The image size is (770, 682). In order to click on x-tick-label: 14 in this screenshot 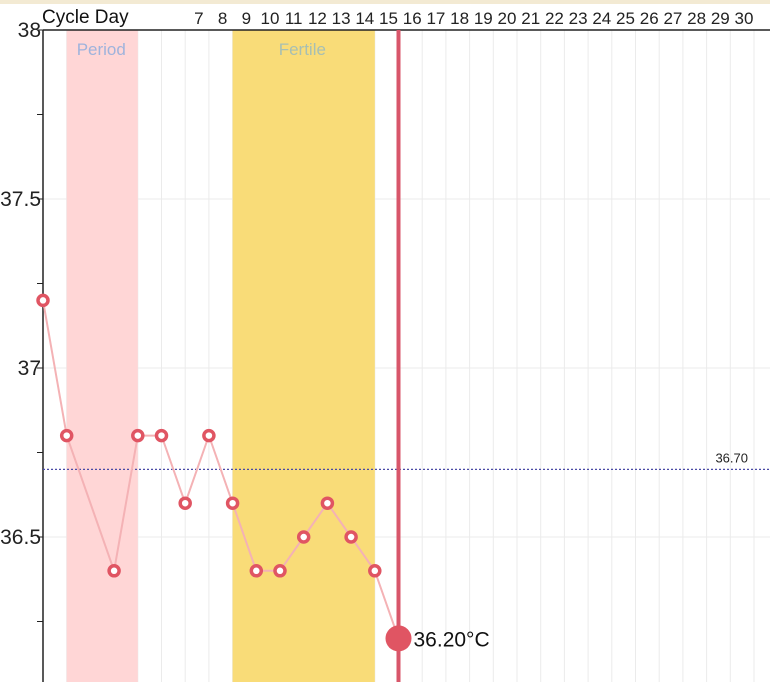, I will do `click(364, 18)`.